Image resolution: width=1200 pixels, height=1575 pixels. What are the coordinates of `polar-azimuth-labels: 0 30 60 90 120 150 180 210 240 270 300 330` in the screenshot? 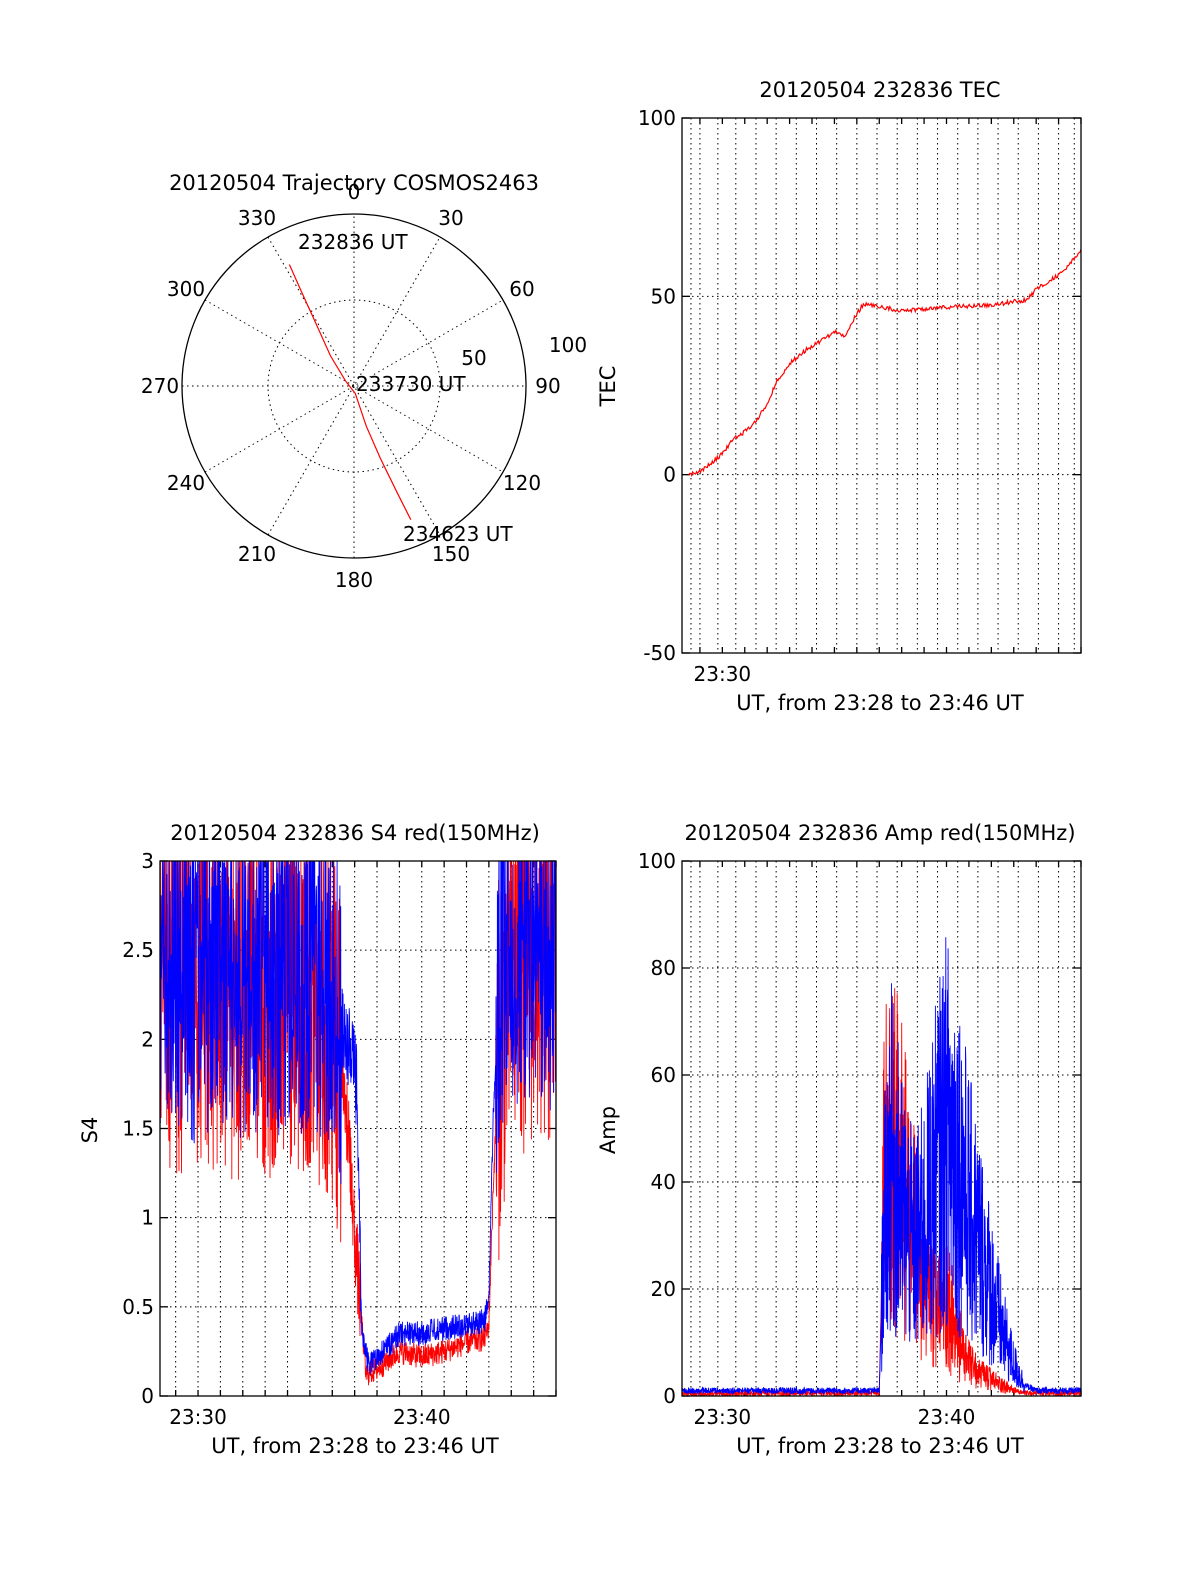 It's located at (351, 386).